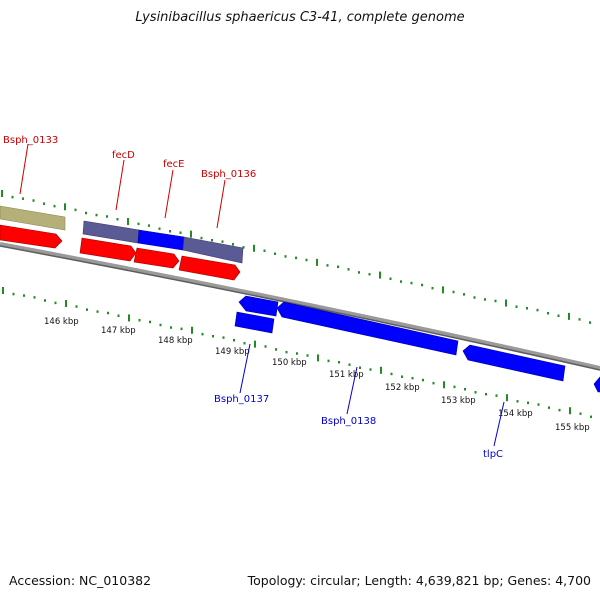  I want to click on accession-text: Accession: NC_010382, so click(80, 580).